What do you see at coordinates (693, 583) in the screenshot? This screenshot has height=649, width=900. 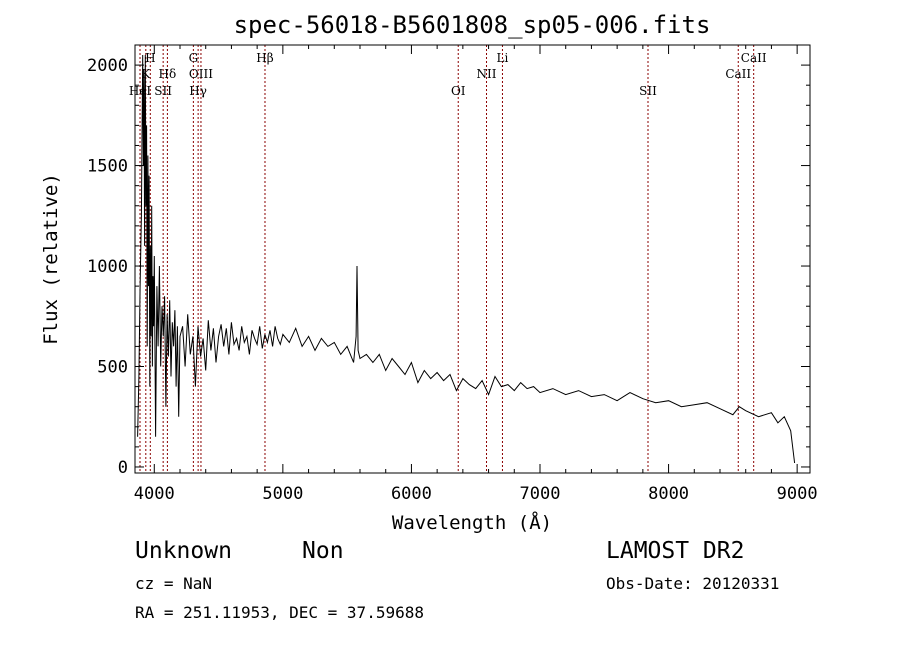 I see `obs-date-label: Obs-Date: 20120331` at bounding box center [693, 583].